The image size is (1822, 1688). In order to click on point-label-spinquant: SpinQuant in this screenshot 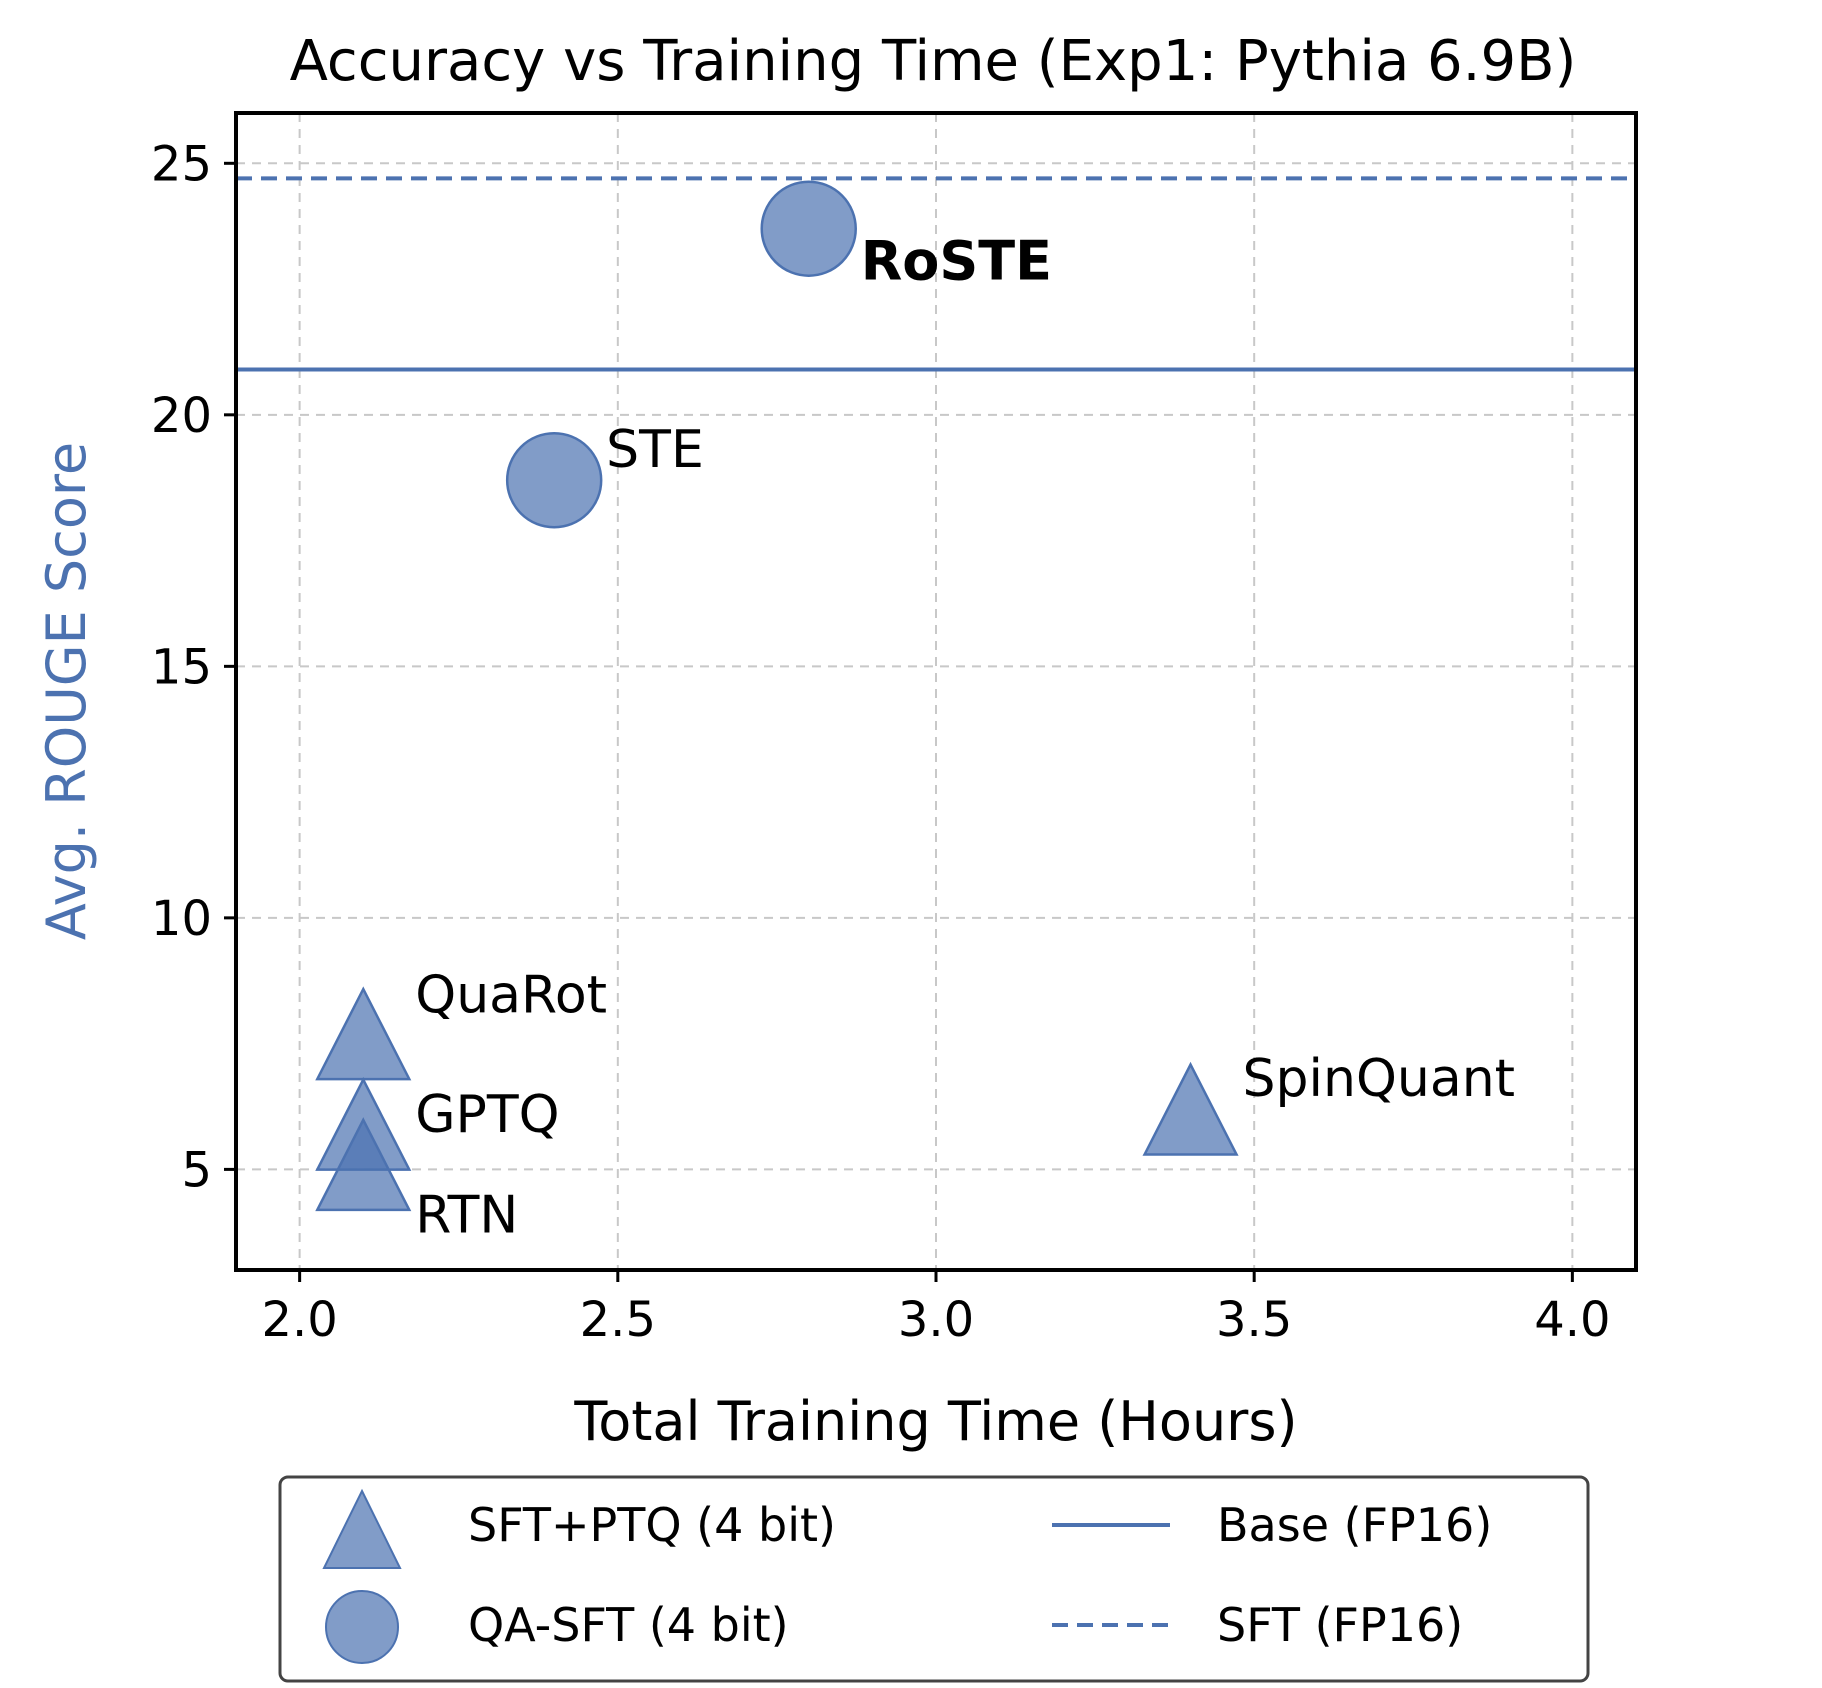, I will do `click(1379, 1079)`.